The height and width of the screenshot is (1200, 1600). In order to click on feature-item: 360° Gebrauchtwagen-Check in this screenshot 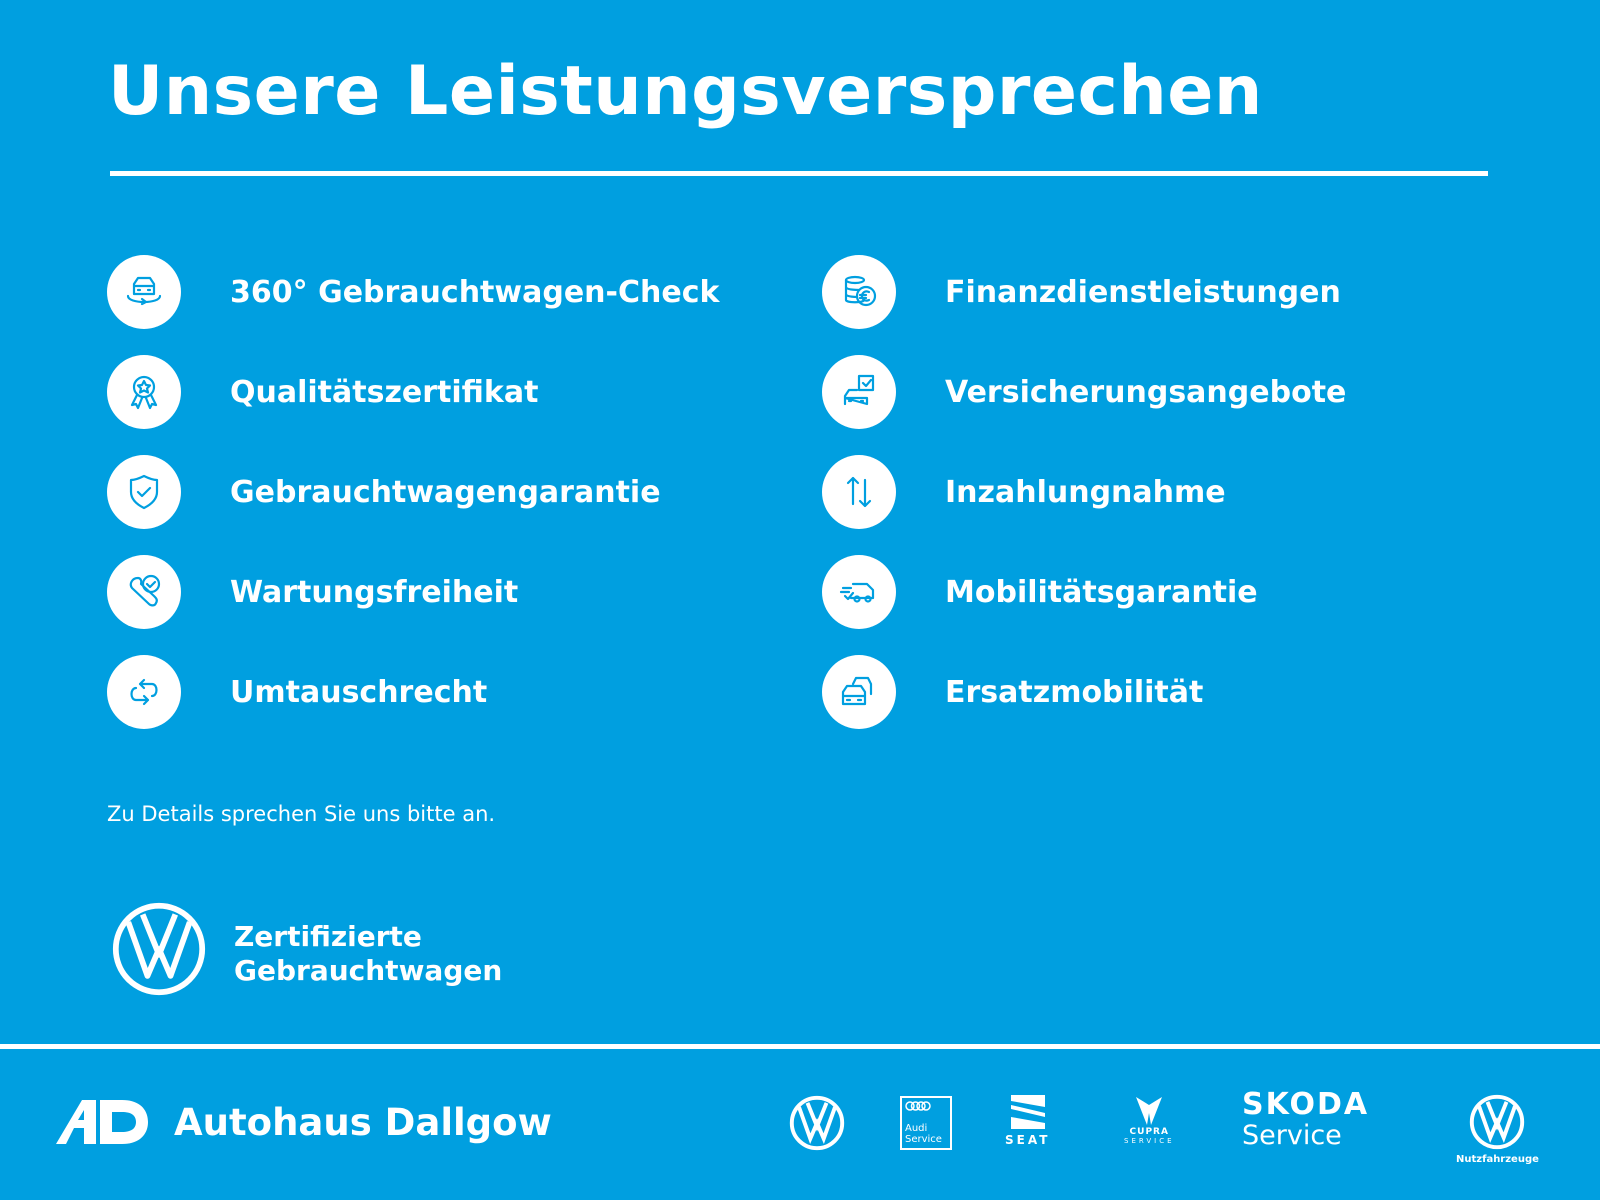, I will do `click(413, 292)`.